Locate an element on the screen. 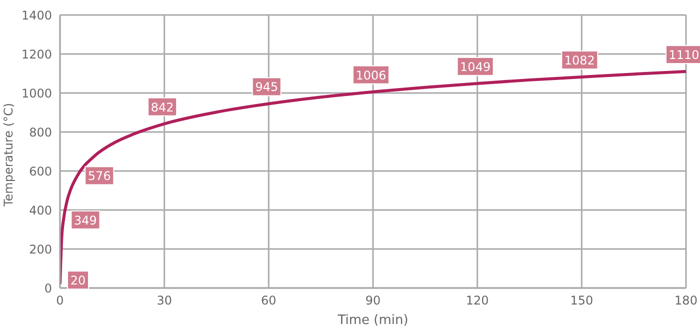 This screenshot has width=700, height=332. x-axis-title: Time (min) is located at coordinates (372, 320).